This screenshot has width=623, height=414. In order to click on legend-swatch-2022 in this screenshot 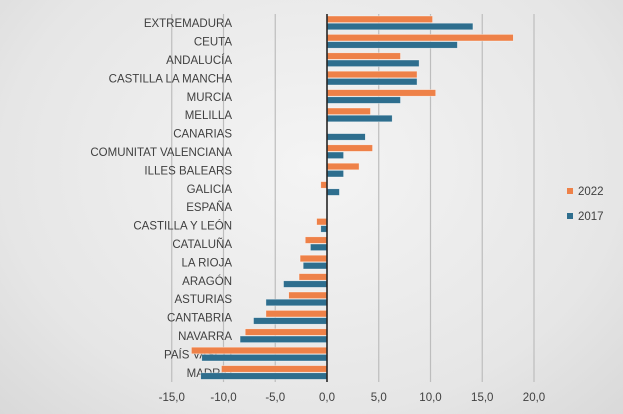, I will do `click(570, 191)`.